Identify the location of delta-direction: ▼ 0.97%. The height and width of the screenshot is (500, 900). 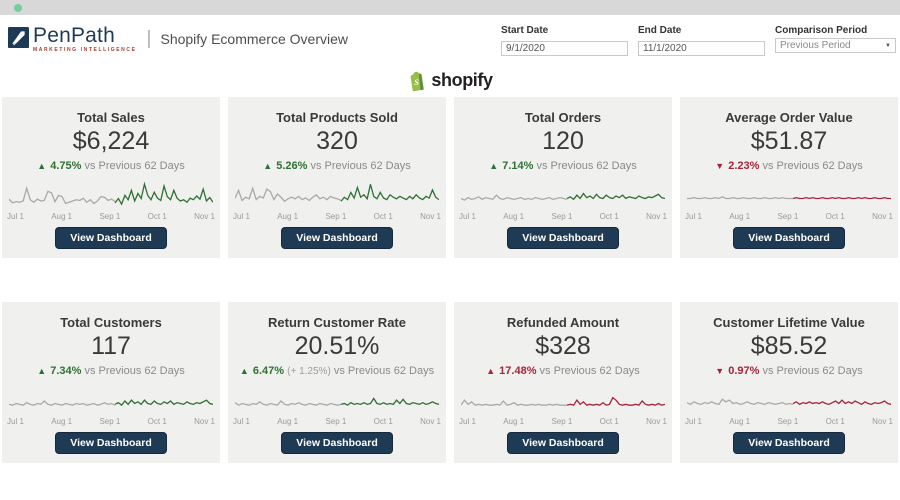
(737, 371).